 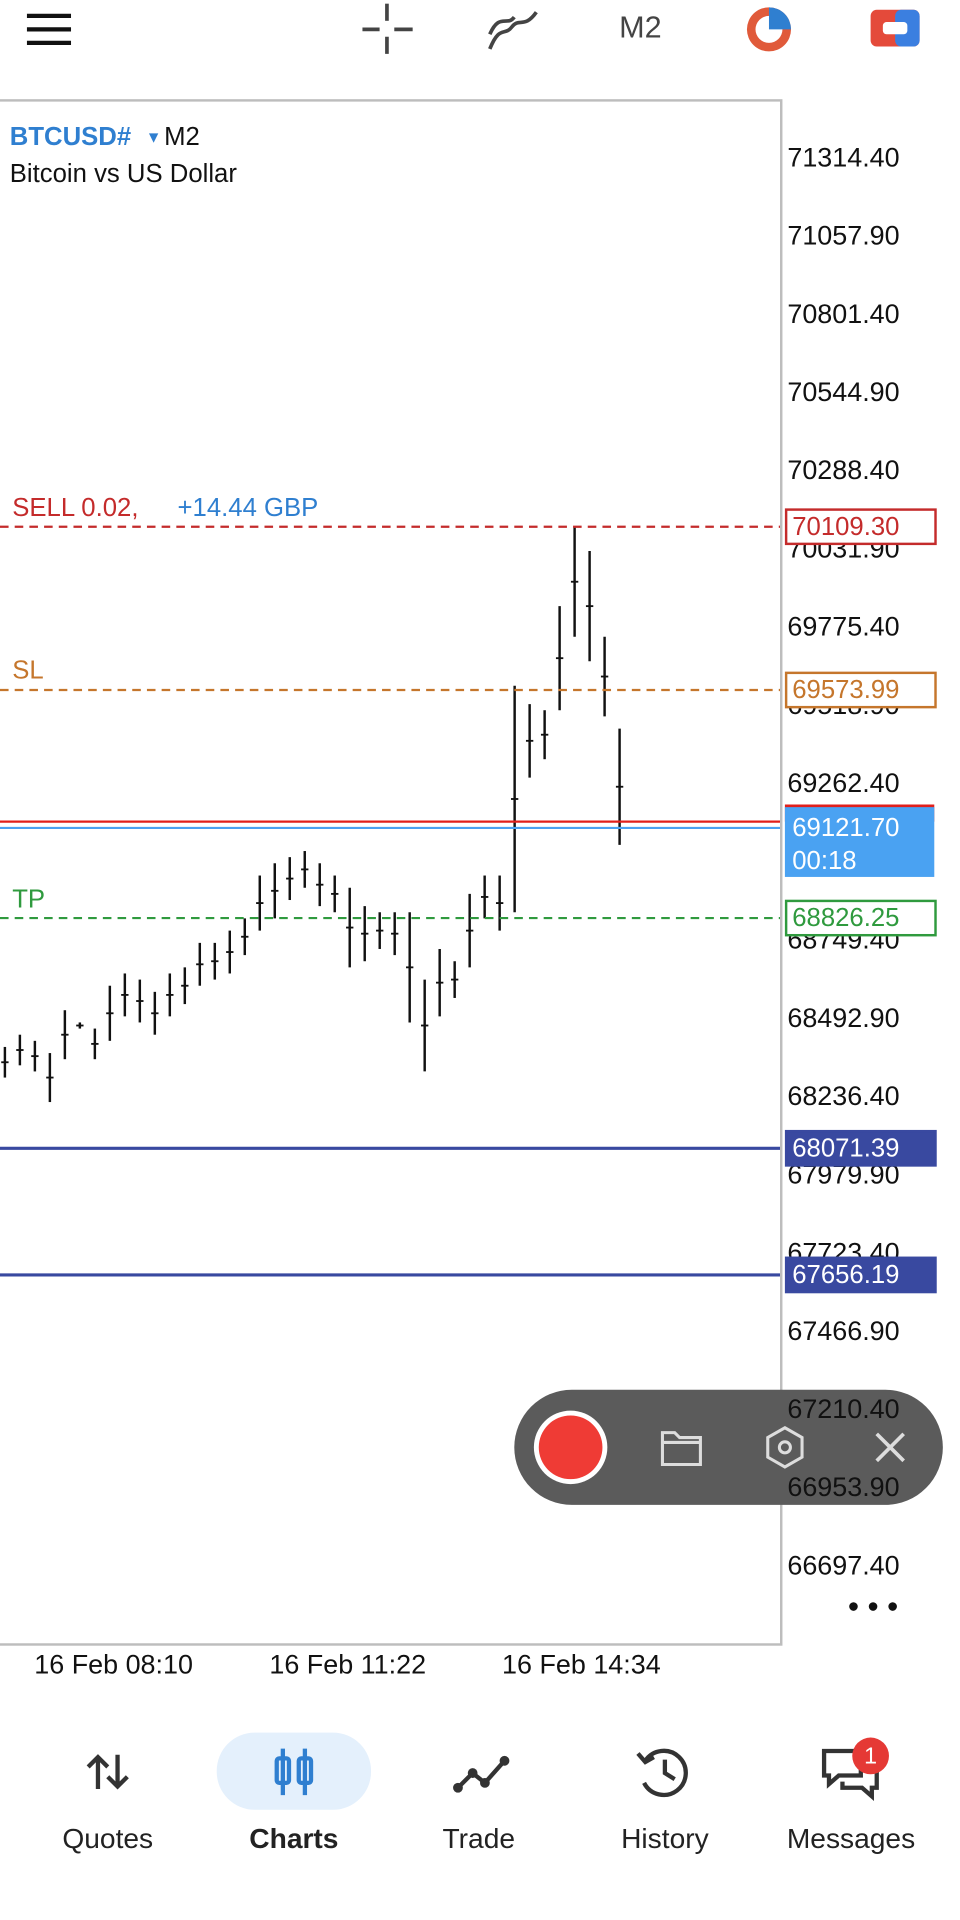 I want to click on sl-box, so click(x=860, y=690).